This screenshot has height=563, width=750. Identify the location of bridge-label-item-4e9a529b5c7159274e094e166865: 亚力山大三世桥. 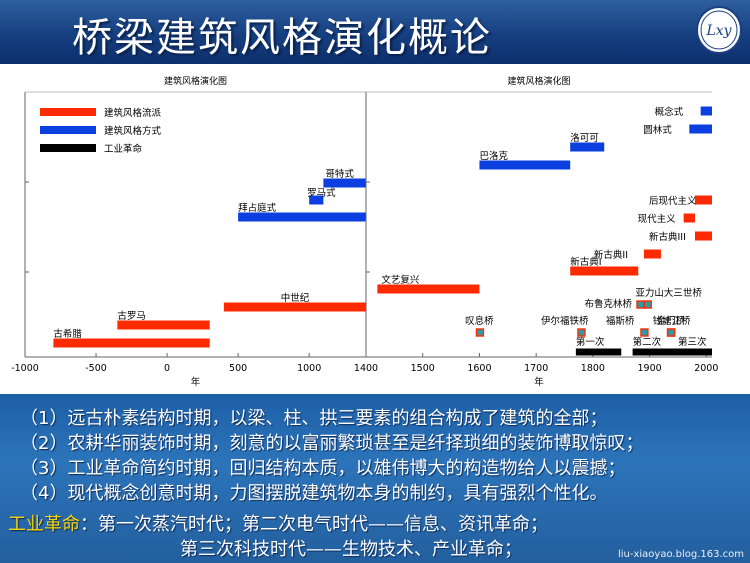
(668, 293).